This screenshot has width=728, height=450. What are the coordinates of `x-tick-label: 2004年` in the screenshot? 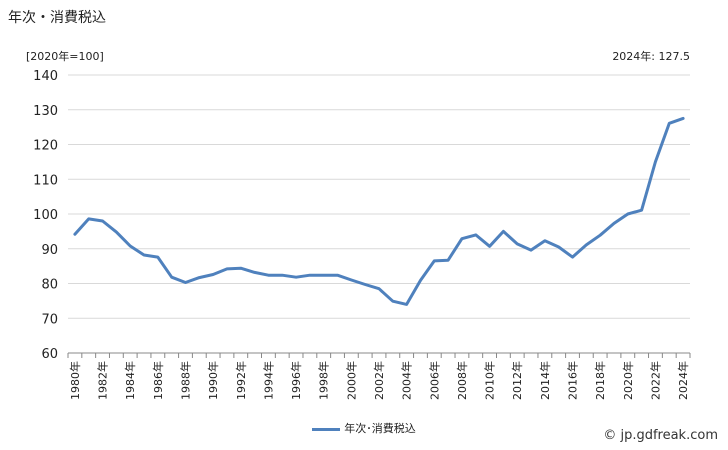 It's located at (407, 380).